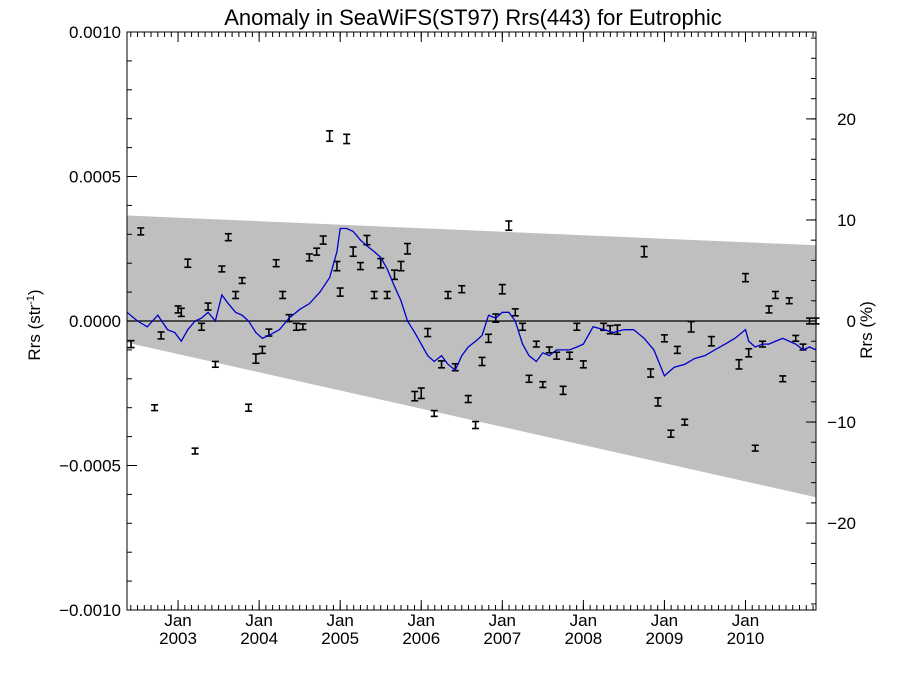  What do you see at coordinates (34, 324) in the screenshot?
I see `y-axis-label-left: Rrs (str-1)` at bounding box center [34, 324].